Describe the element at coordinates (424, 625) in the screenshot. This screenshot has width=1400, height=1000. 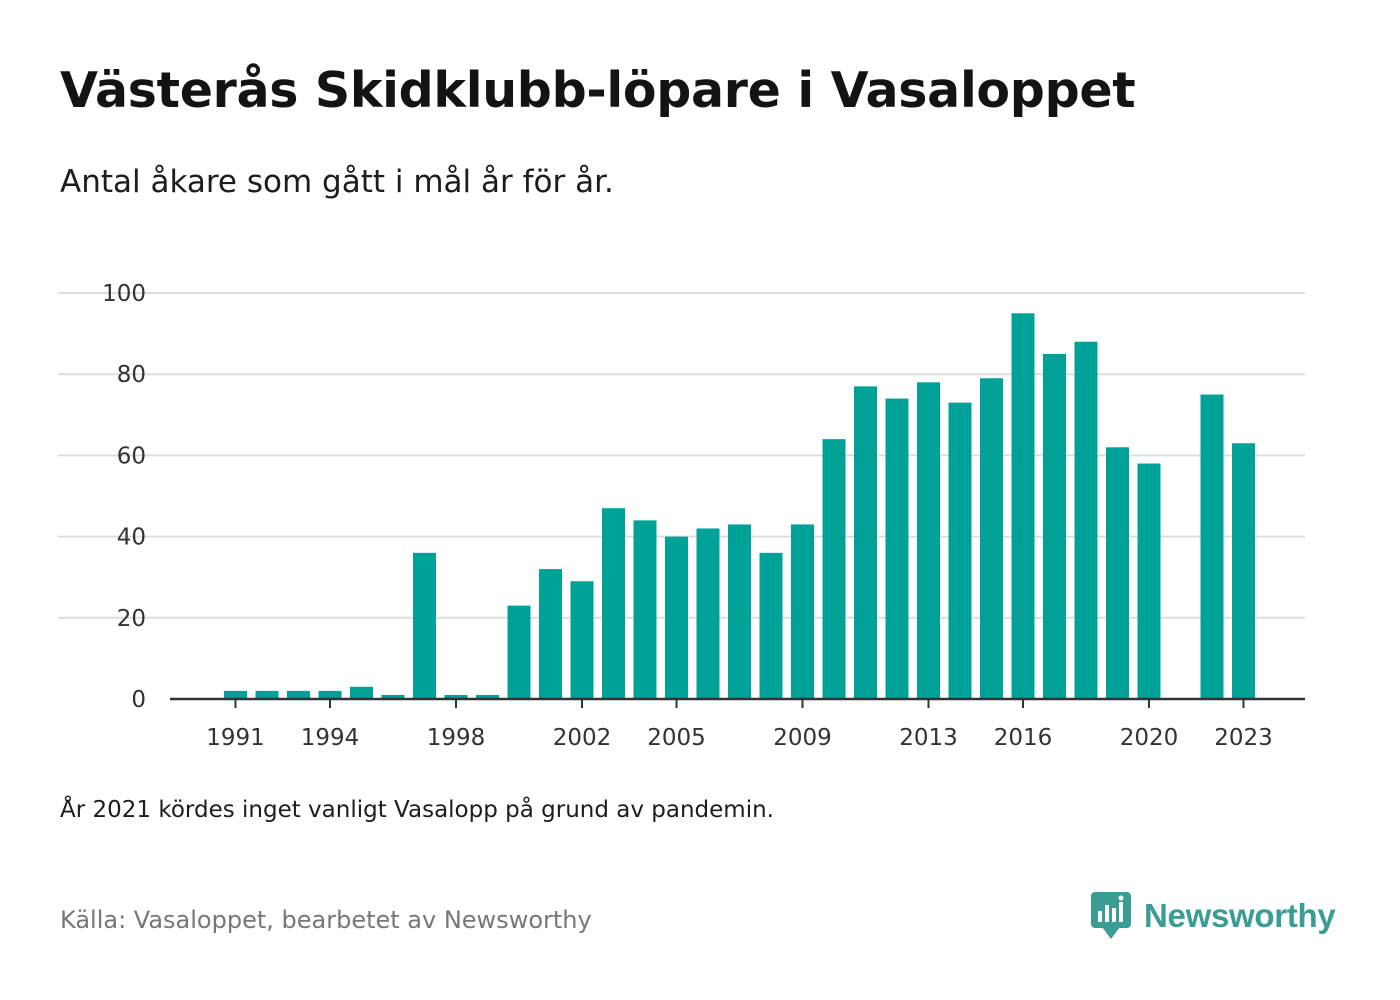
I see `bar-1997` at that location.